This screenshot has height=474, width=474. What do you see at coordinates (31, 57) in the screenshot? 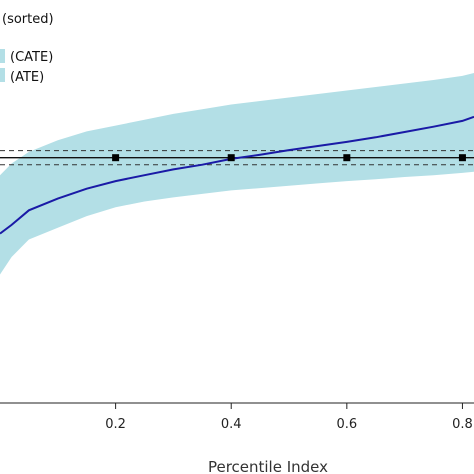
I see `legend-entry-cate: (CATE)` at bounding box center [31, 57].